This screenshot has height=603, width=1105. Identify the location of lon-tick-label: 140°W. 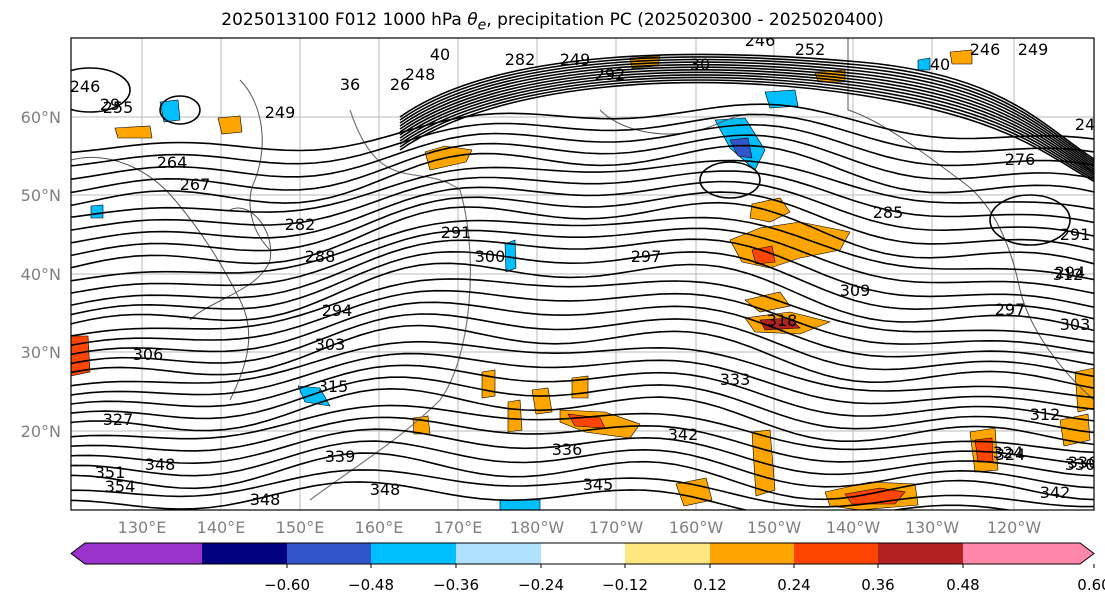
(853, 527).